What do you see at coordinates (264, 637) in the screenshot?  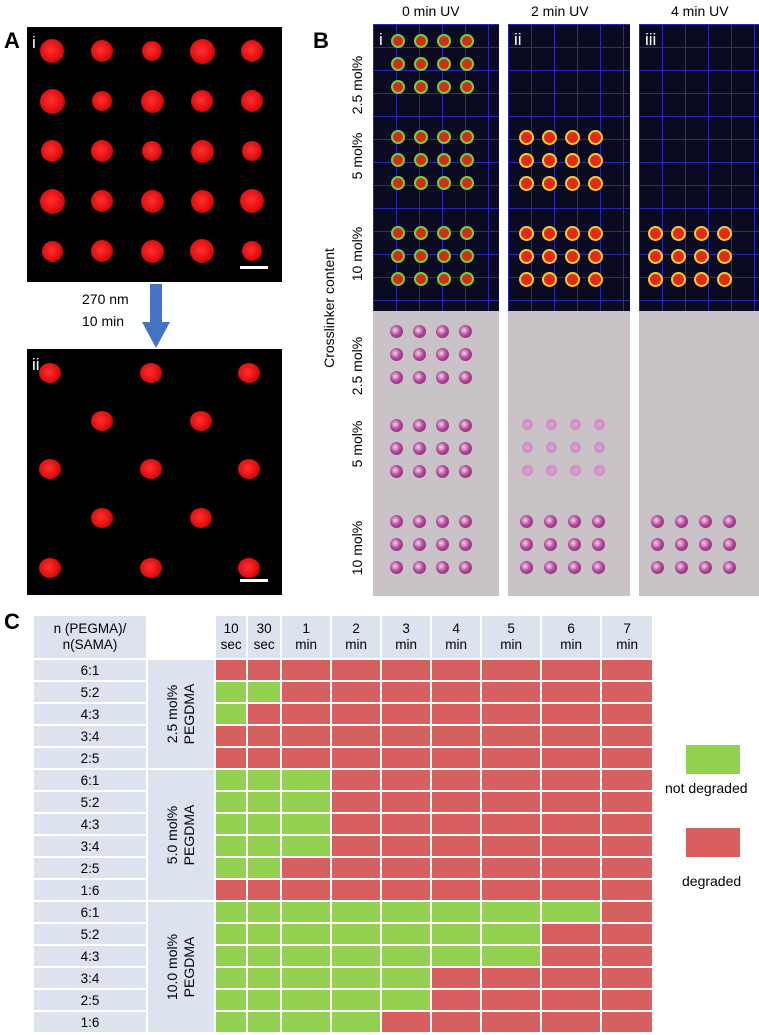 I see `time-header: 30 sec` at bounding box center [264, 637].